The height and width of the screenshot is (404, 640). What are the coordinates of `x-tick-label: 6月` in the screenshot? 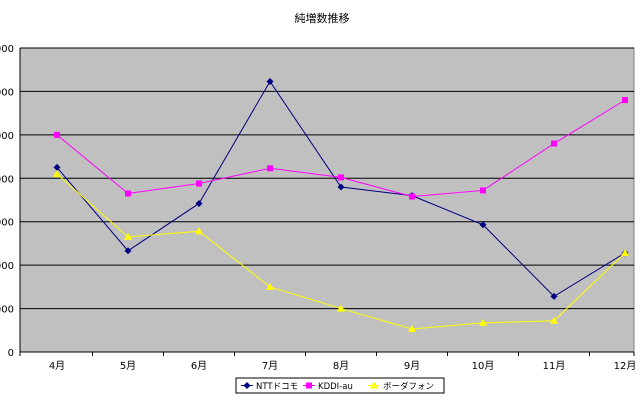 It's located at (199, 366).